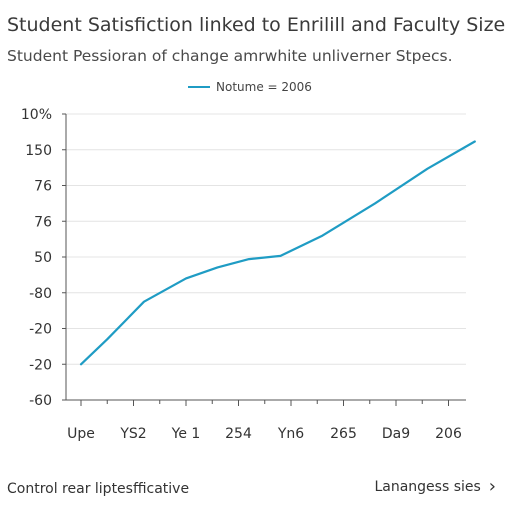 The width and height of the screenshot is (512, 512). I want to click on x-tick-label: Ye 1, so click(186, 434).